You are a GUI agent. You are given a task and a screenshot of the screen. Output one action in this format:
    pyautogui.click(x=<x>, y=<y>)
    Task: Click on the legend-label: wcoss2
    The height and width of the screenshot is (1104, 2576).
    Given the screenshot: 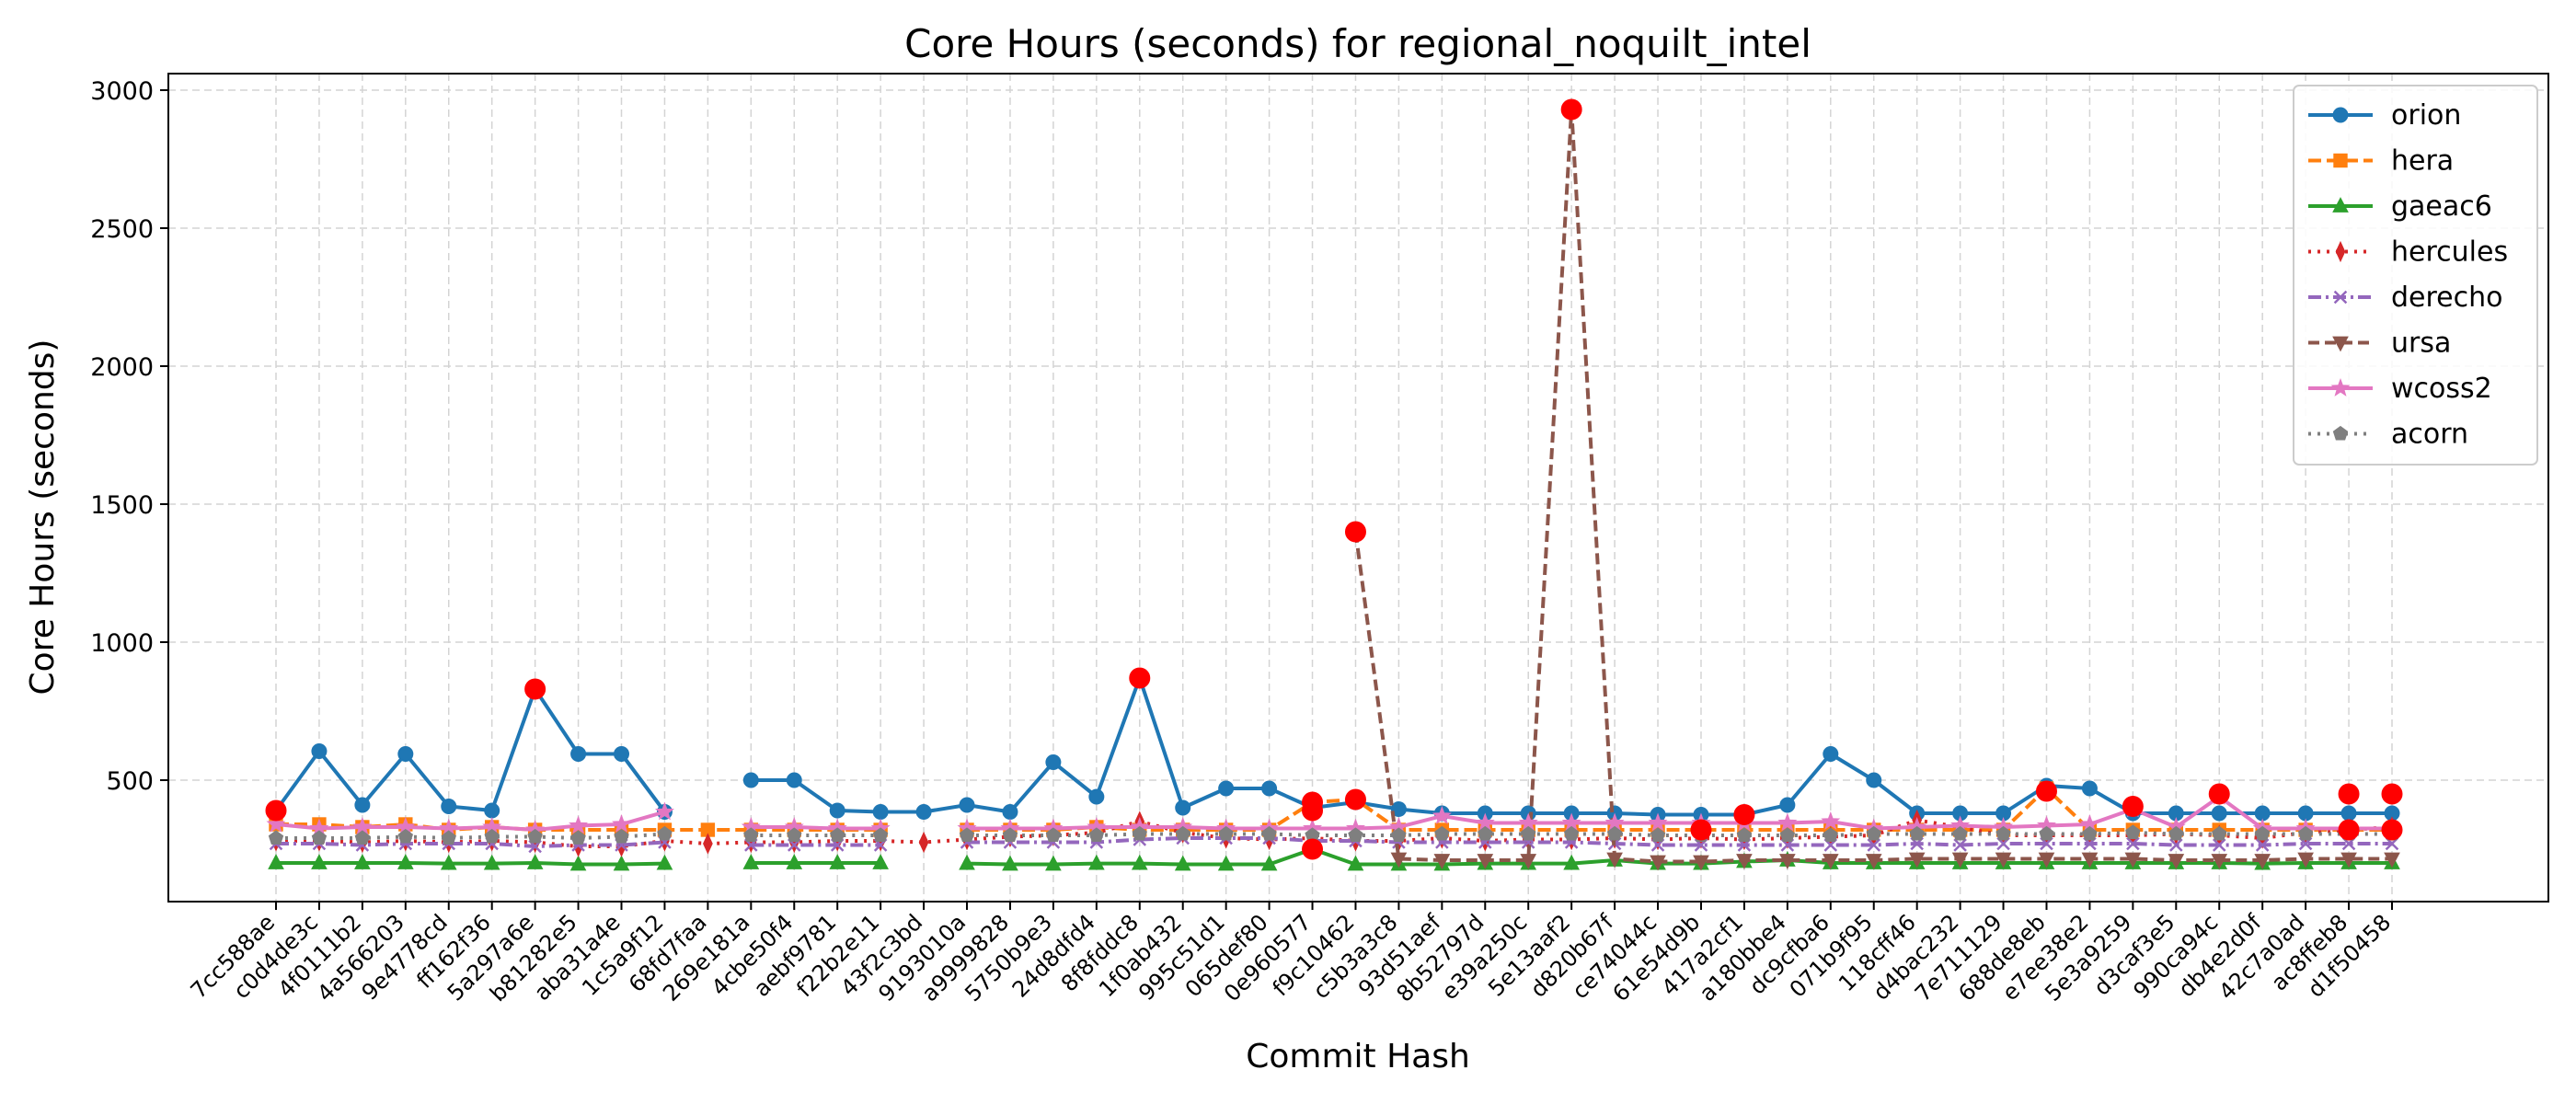 What is the action you would take?
    pyautogui.click(x=2441, y=389)
    